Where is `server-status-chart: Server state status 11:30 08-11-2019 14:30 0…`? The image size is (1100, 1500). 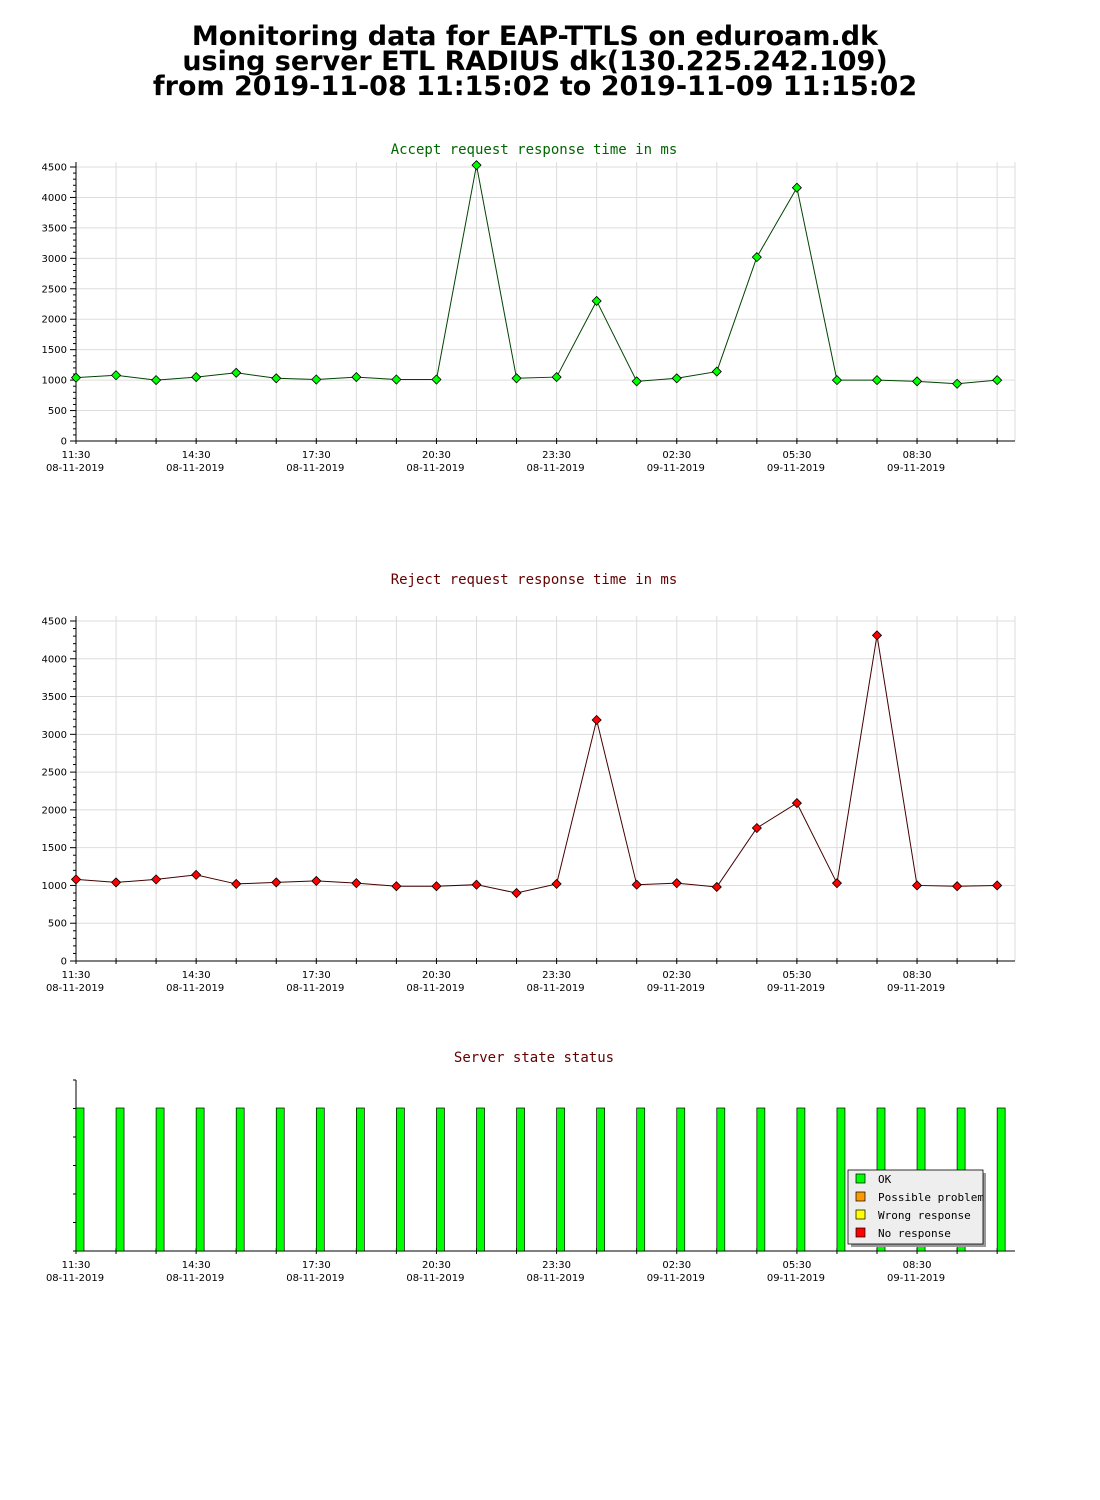
server-status-chart: Server state status 11:30 08-11-2019 14:30 0… is located at coordinates (530, 1167).